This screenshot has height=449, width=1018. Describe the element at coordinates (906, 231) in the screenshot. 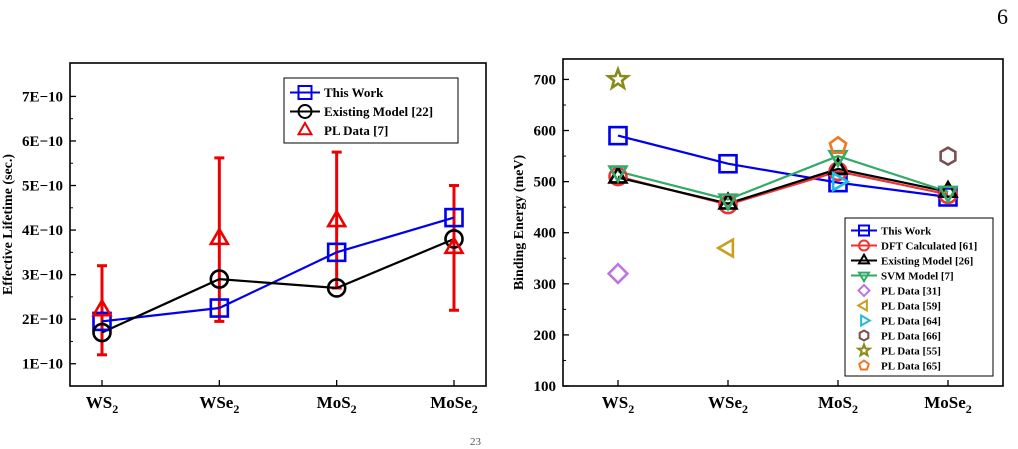

I see `right-legend-label: This Work` at that location.